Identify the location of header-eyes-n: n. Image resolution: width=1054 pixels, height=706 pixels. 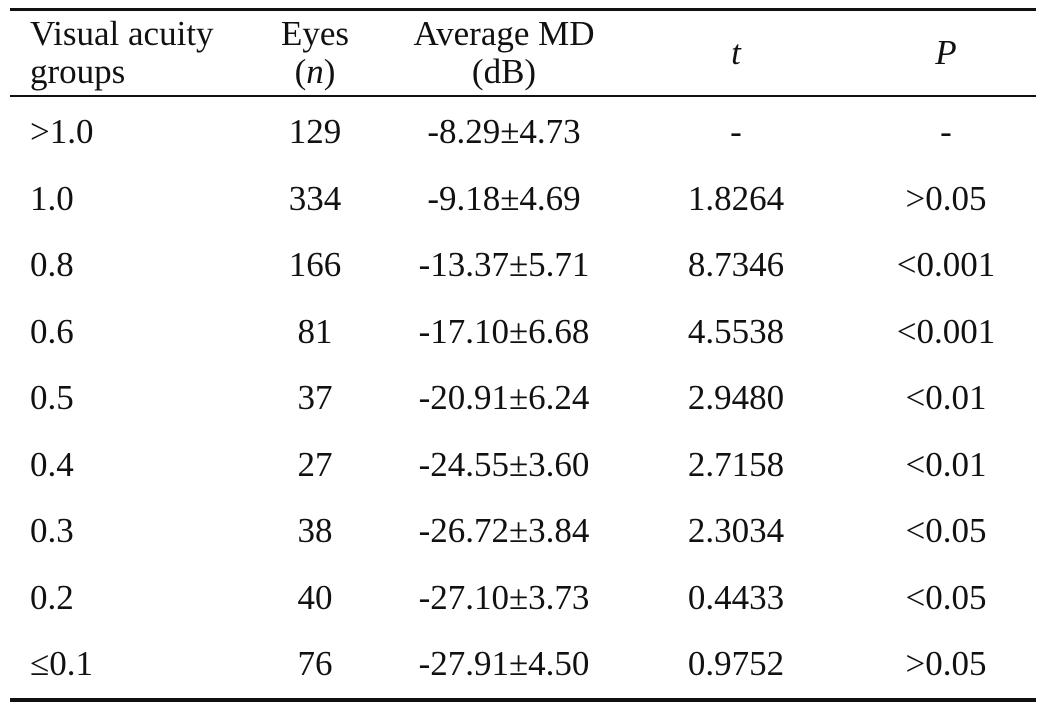
(315, 71).